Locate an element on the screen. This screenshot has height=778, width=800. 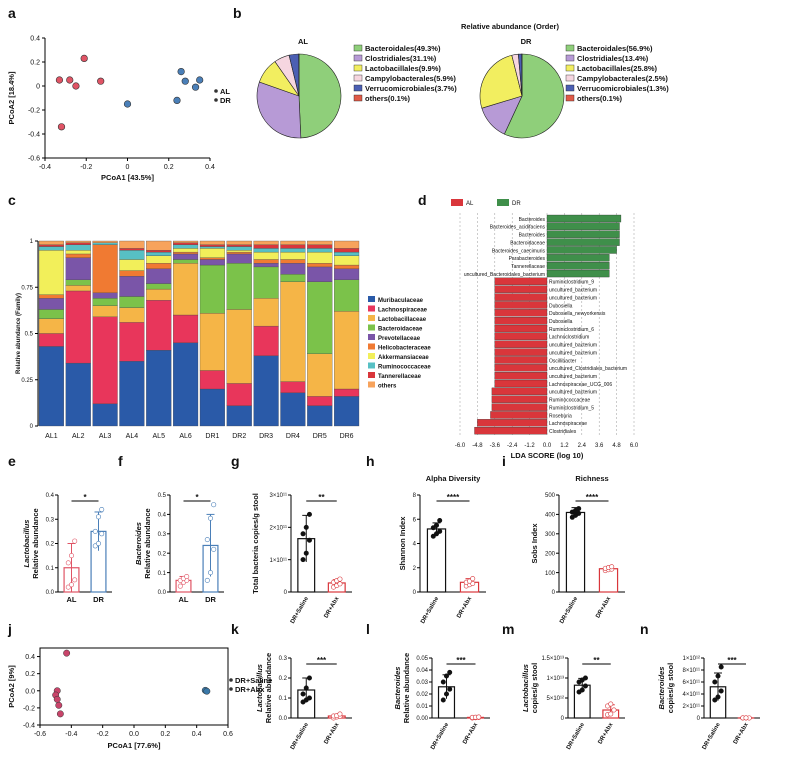
x-tick-label: -0.6 is located at coordinates (40, 734).